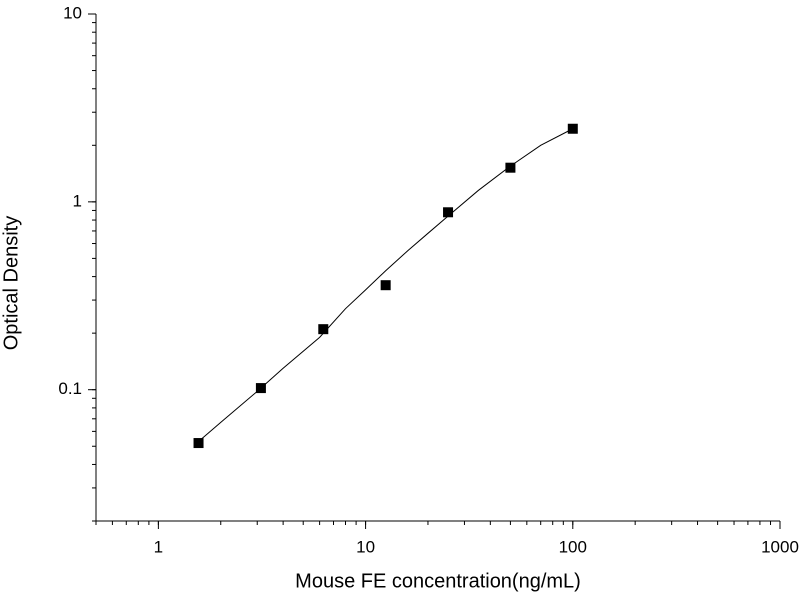 The image size is (800, 600). I want to click on y-tick-label: 0.1, so click(70, 388).